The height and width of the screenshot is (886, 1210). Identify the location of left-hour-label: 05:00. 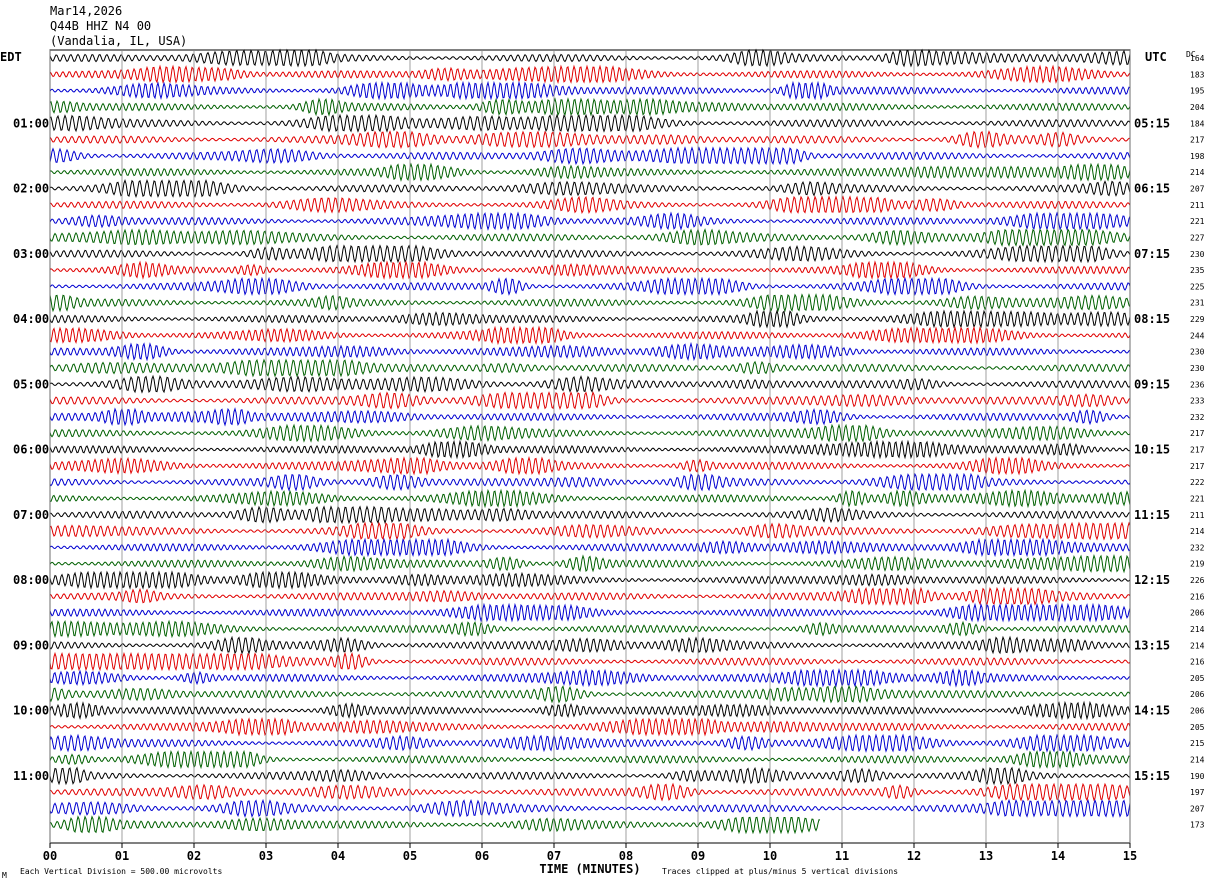
(31, 384).